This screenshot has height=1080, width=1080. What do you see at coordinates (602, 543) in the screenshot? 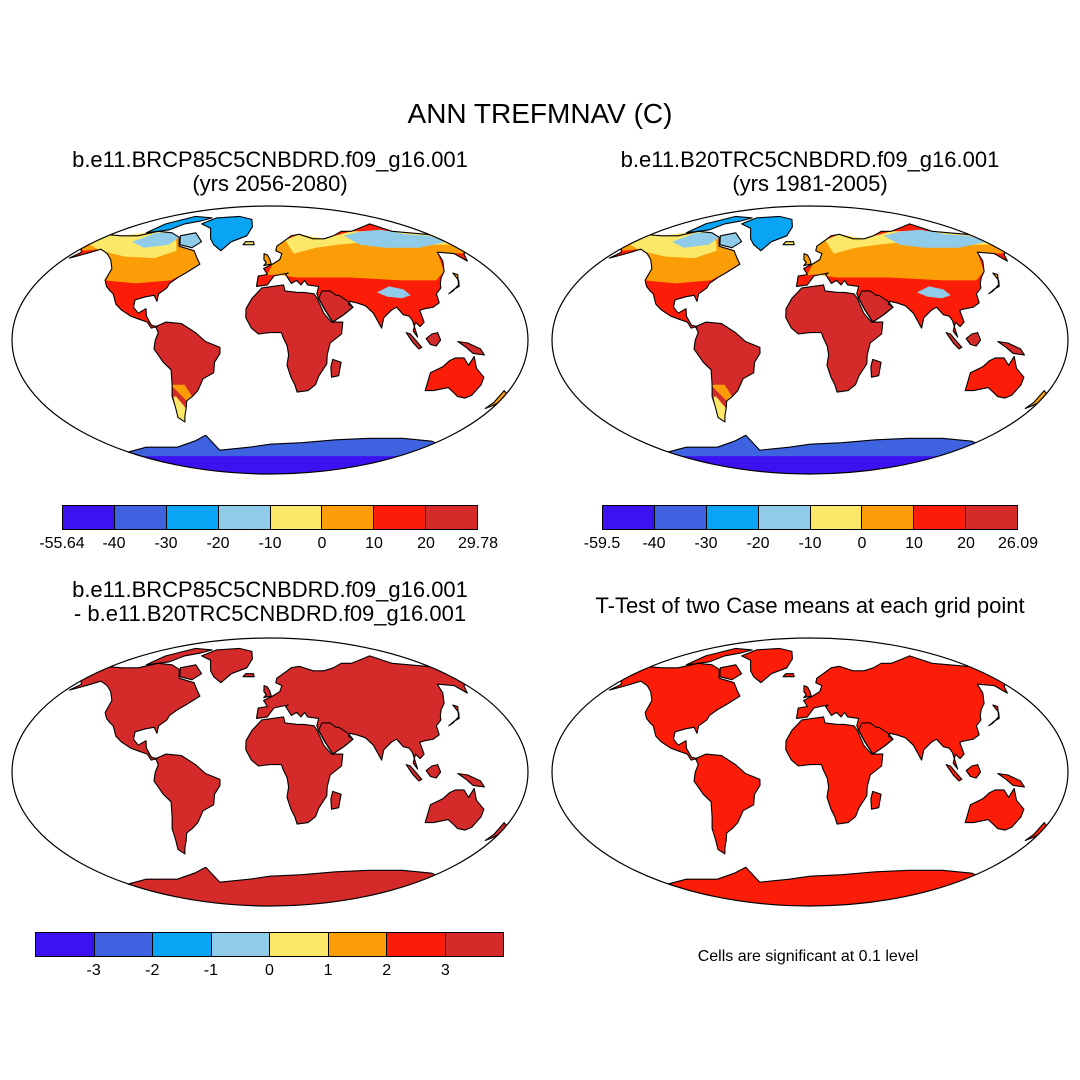
I see `colorbar-tick-label: -59.5` at bounding box center [602, 543].